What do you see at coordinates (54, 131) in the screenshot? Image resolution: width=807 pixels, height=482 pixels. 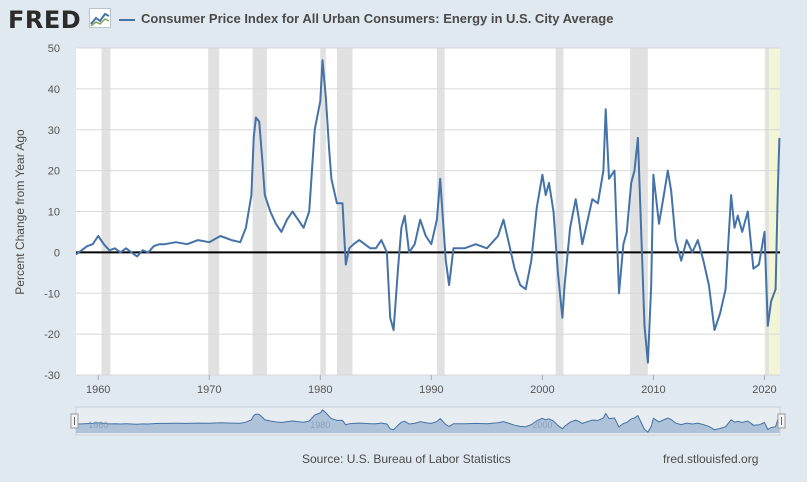 I see `y-tick-label: 30` at bounding box center [54, 131].